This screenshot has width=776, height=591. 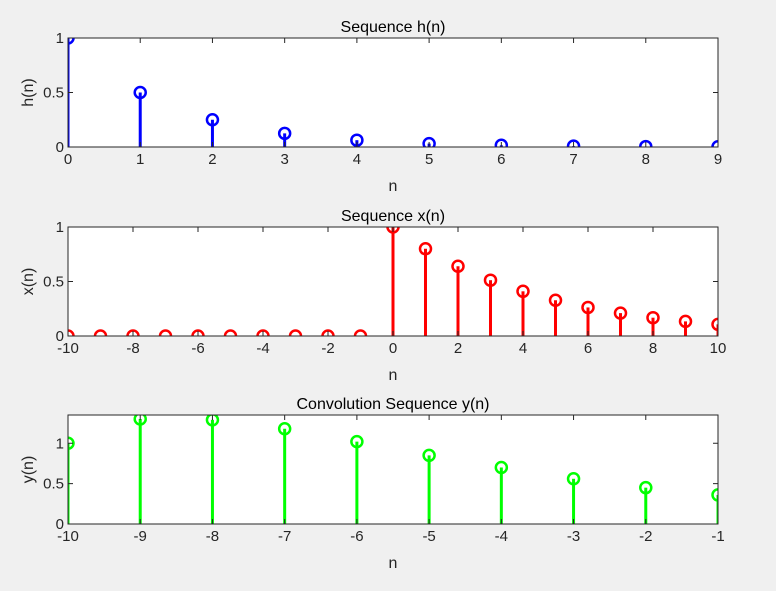 I want to click on x-tick-label: 1, so click(x=140, y=159).